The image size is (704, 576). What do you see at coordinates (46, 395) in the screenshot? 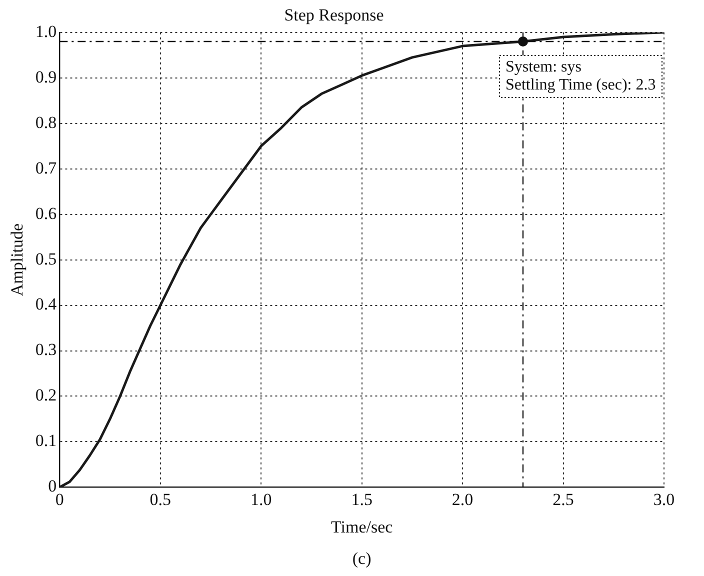
I see `y-tick-label: 0.2` at bounding box center [46, 395].